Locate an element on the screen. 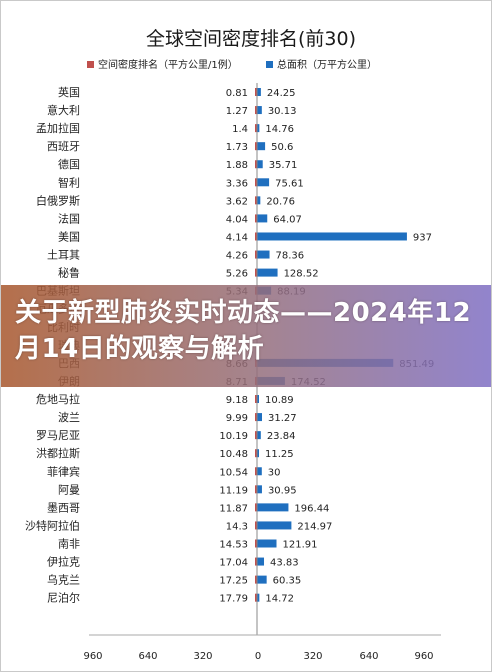 The image size is (492, 672). density-value-label: 4.04 is located at coordinates (237, 219).